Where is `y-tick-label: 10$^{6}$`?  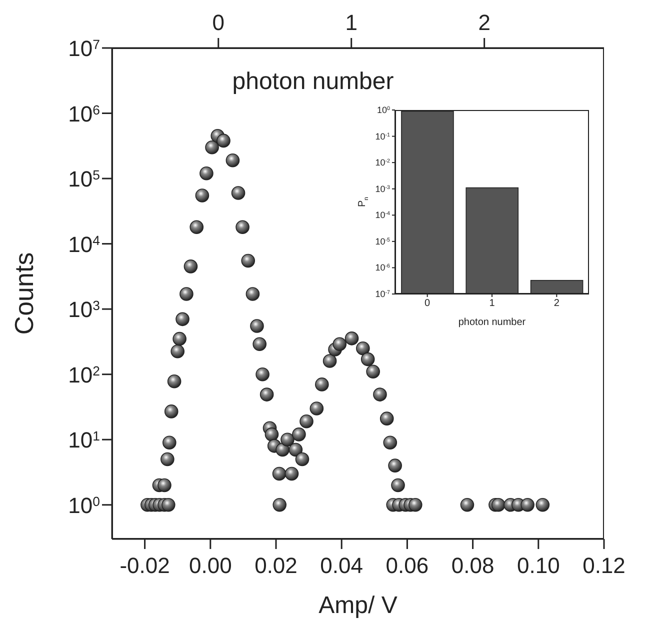 y-tick-label: 10$^{6}$ is located at coordinates (84, 113).